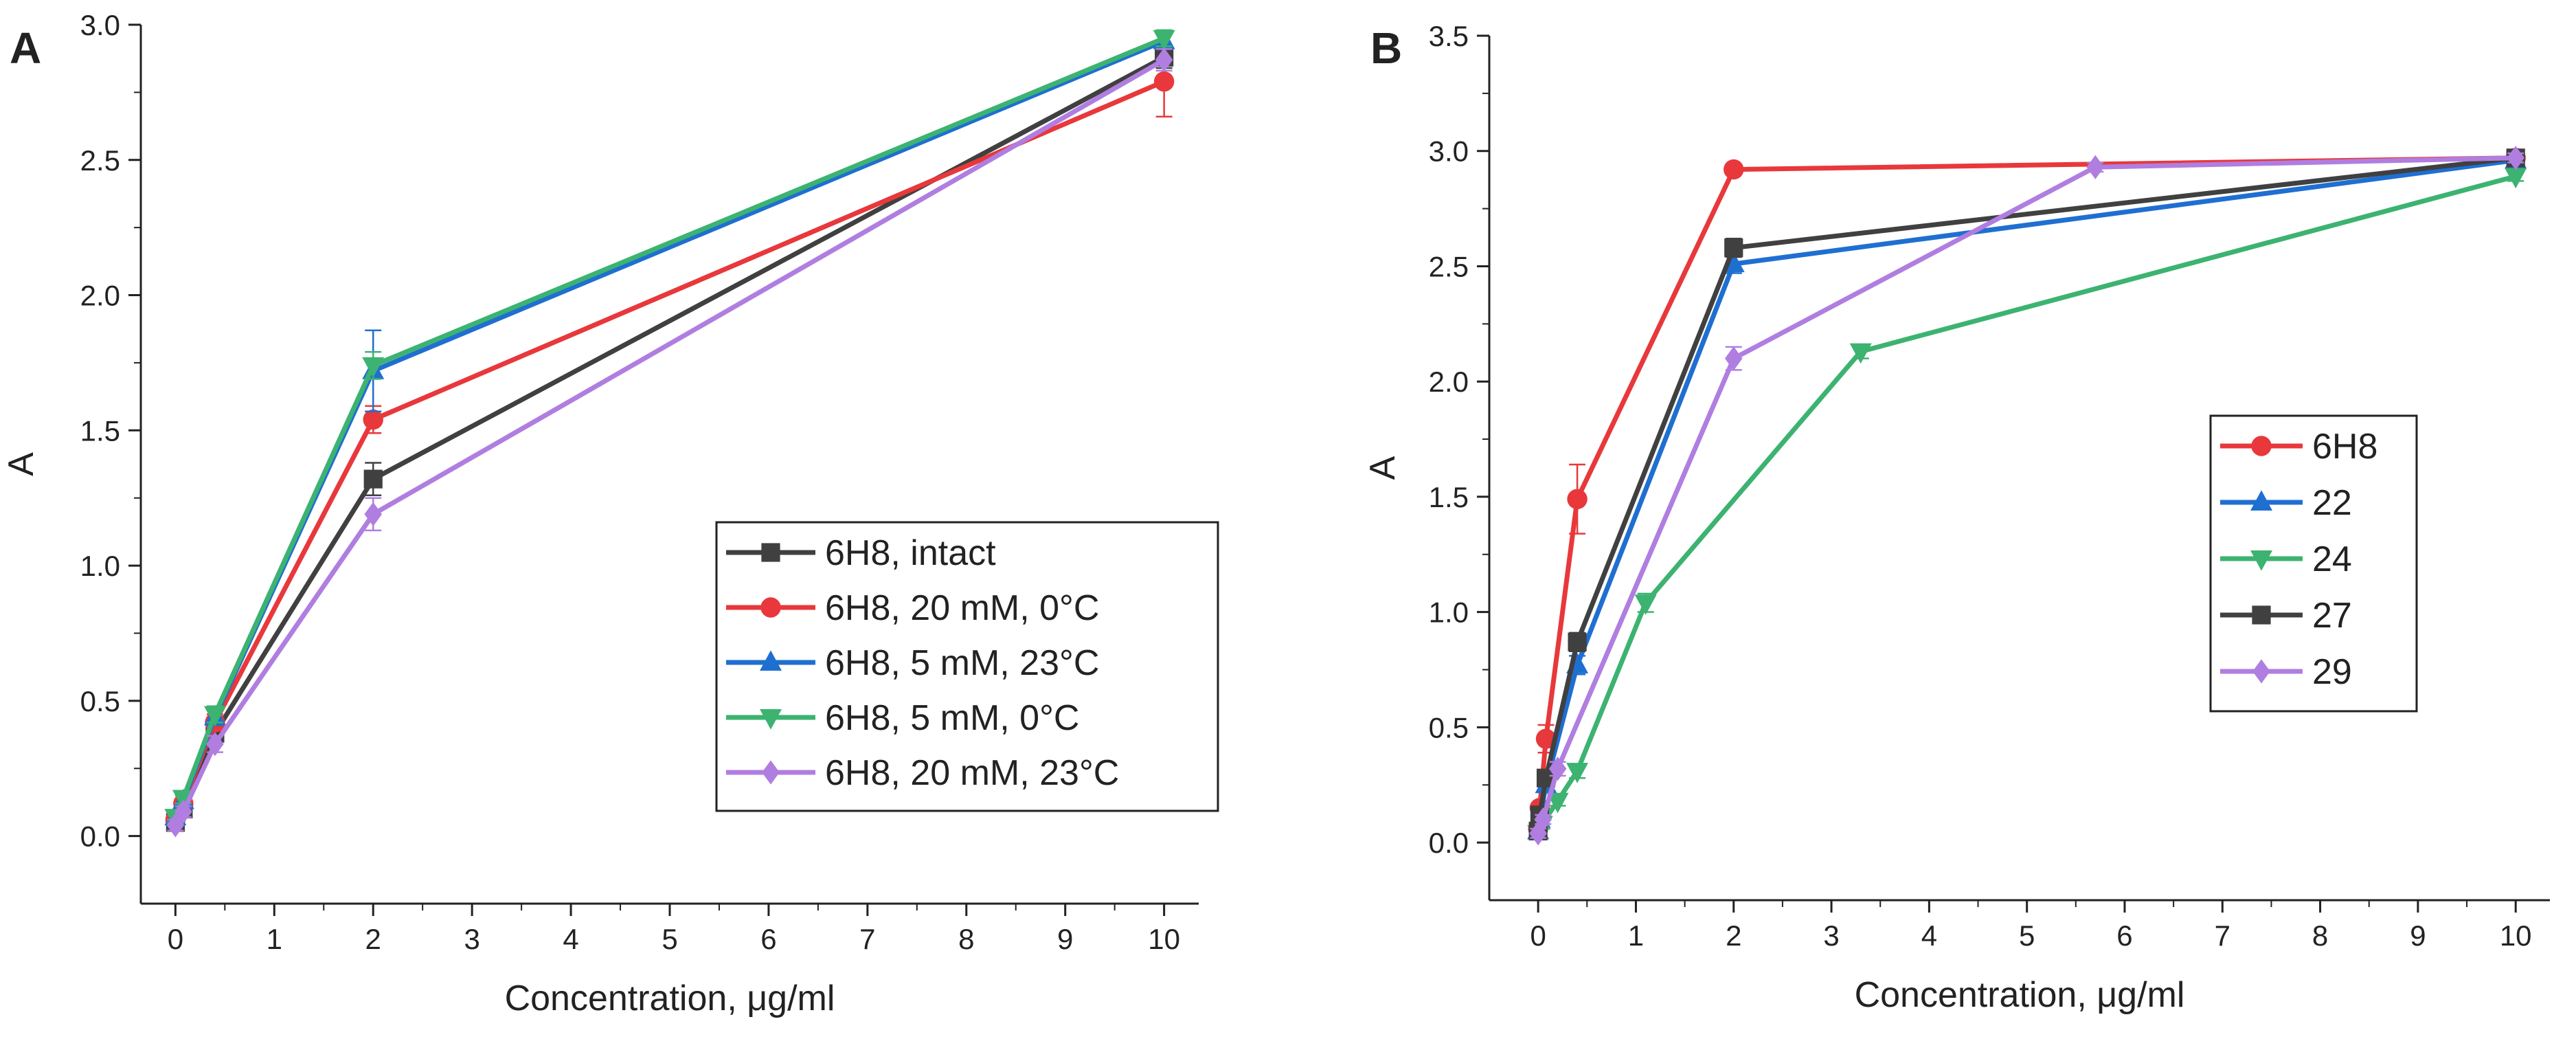 Image resolution: width=2576 pixels, height=1050 pixels. I want to click on b-x-tick-label: 1, so click(1636, 935).